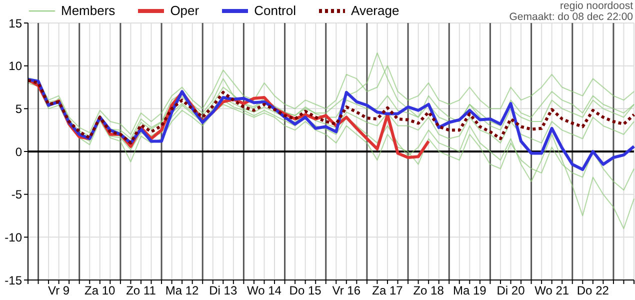  Describe the element at coordinates (275, 10) in the screenshot. I see `legend-label: Control` at that location.